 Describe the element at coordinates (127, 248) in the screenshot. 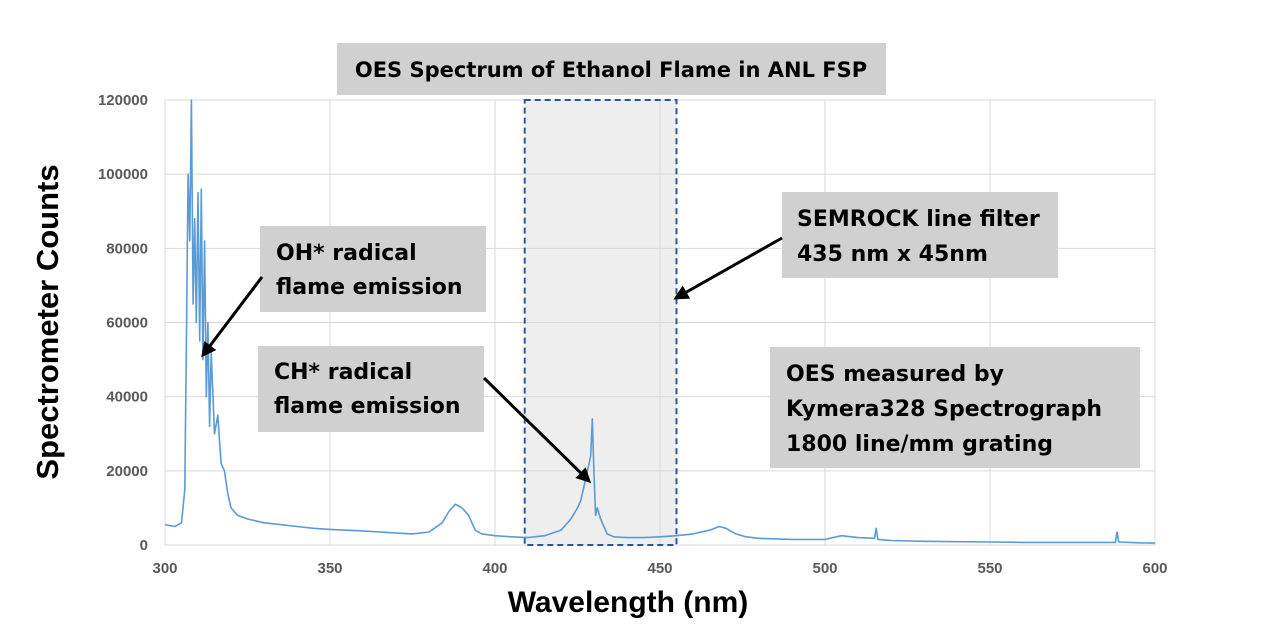

I see `y-tick-label: 80000` at that location.